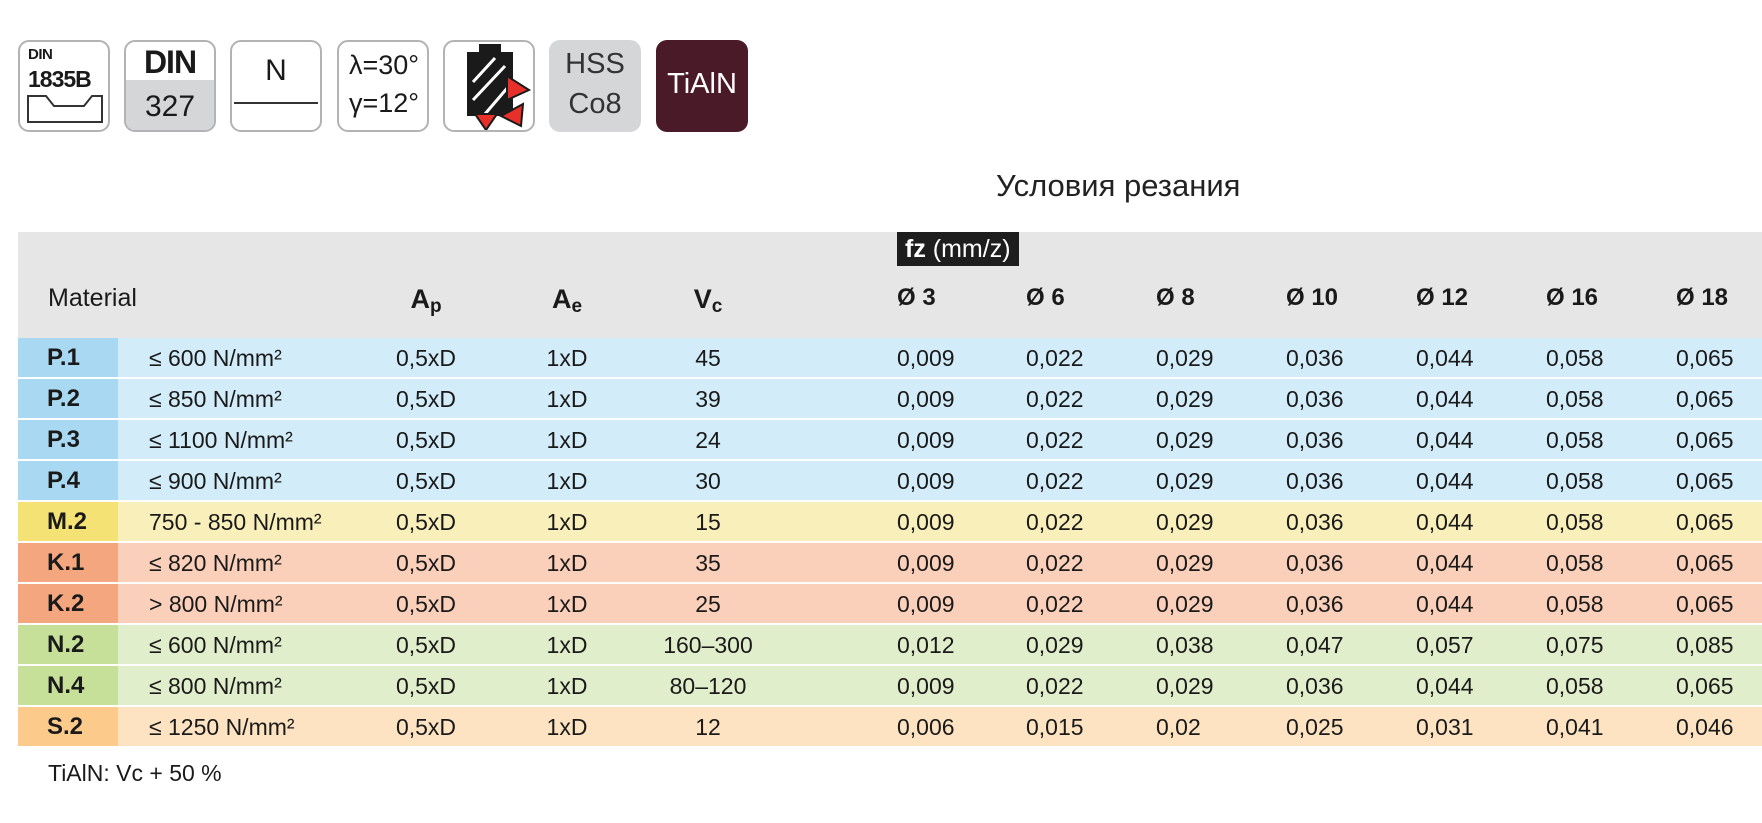 The width and height of the screenshot is (1762, 823). What do you see at coordinates (1045, 297) in the screenshot?
I see `column-header-d6: Ø 6` at bounding box center [1045, 297].